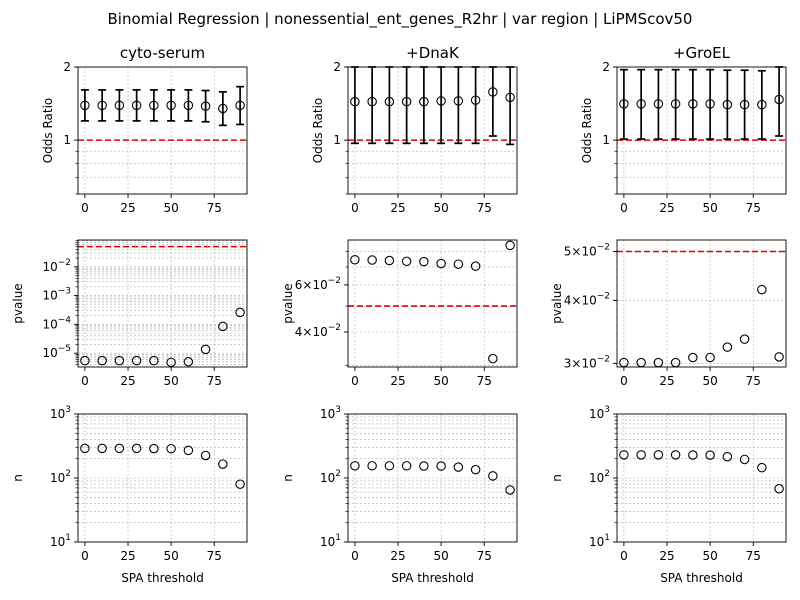 The width and height of the screenshot is (800, 600). What do you see at coordinates (162, 53) in the screenshot?
I see `panel-title: cyto-serum` at bounding box center [162, 53].